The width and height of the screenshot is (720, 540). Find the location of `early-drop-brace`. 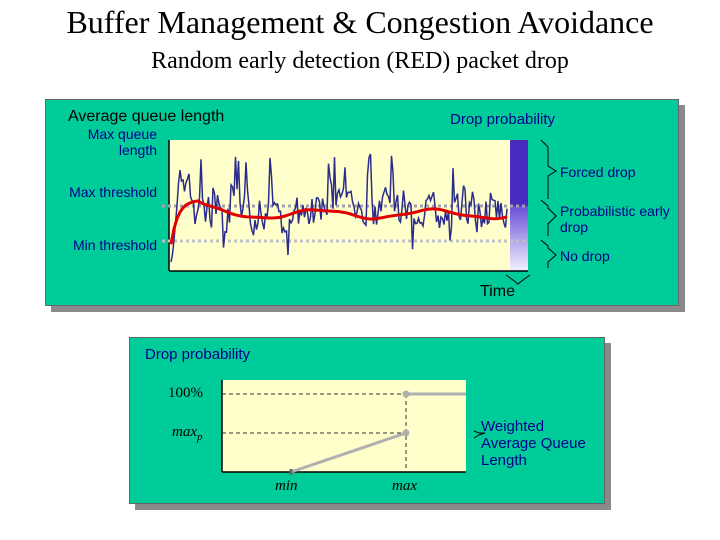

early-drop-brace is located at coordinates (548, 217).